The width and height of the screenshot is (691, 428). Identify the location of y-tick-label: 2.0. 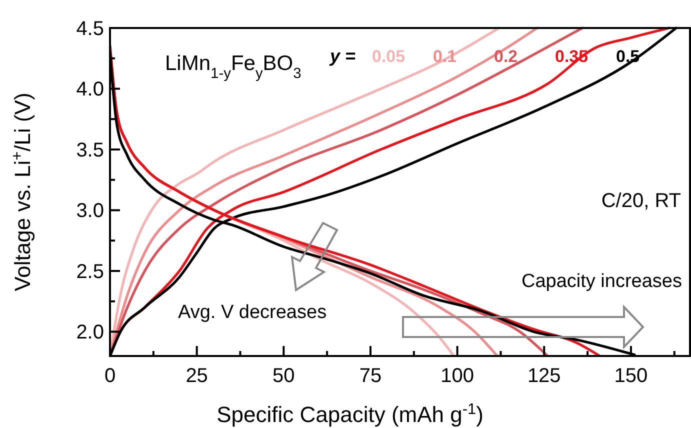
(90, 333).